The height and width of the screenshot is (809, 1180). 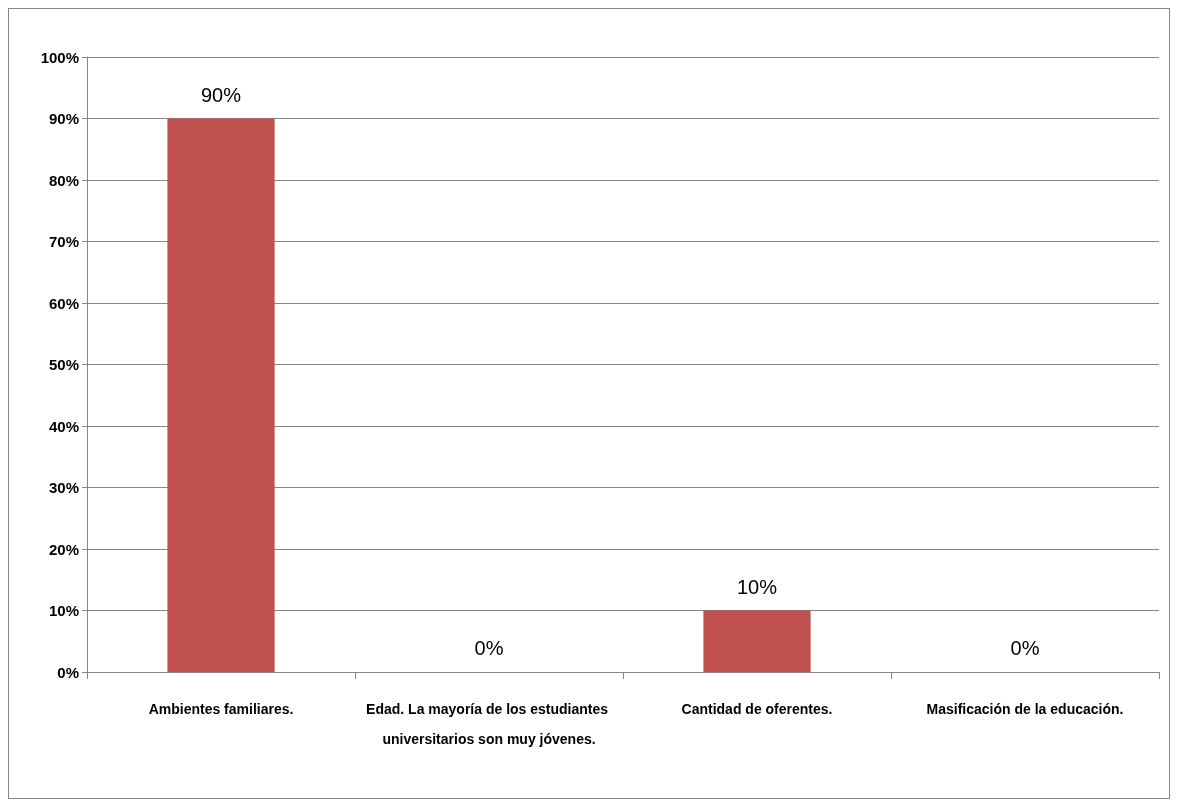 What do you see at coordinates (63, 426) in the screenshot?
I see `y-tick-label: 40%` at bounding box center [63, 426].